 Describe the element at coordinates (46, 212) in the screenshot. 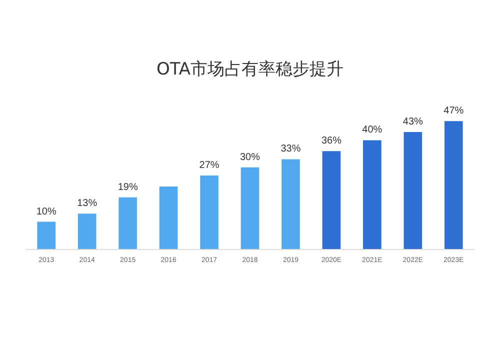

I see `data-label: 10%` at that location.